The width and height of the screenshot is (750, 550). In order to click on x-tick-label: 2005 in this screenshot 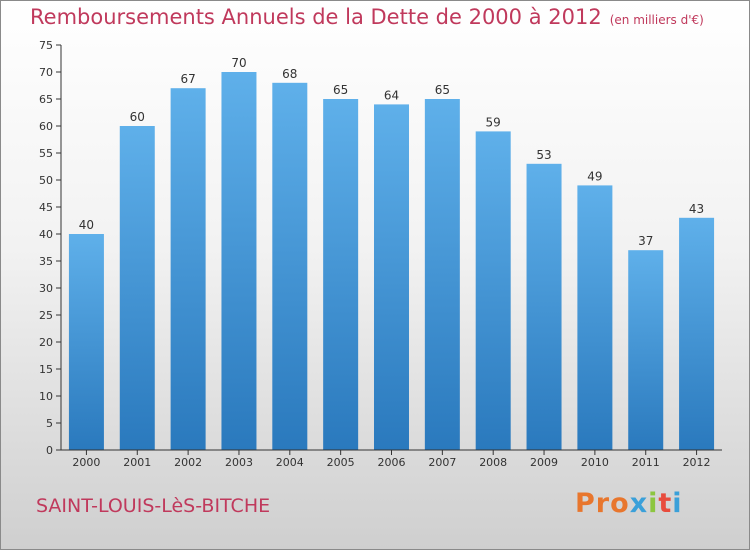, I will do `click(341, 462)`.